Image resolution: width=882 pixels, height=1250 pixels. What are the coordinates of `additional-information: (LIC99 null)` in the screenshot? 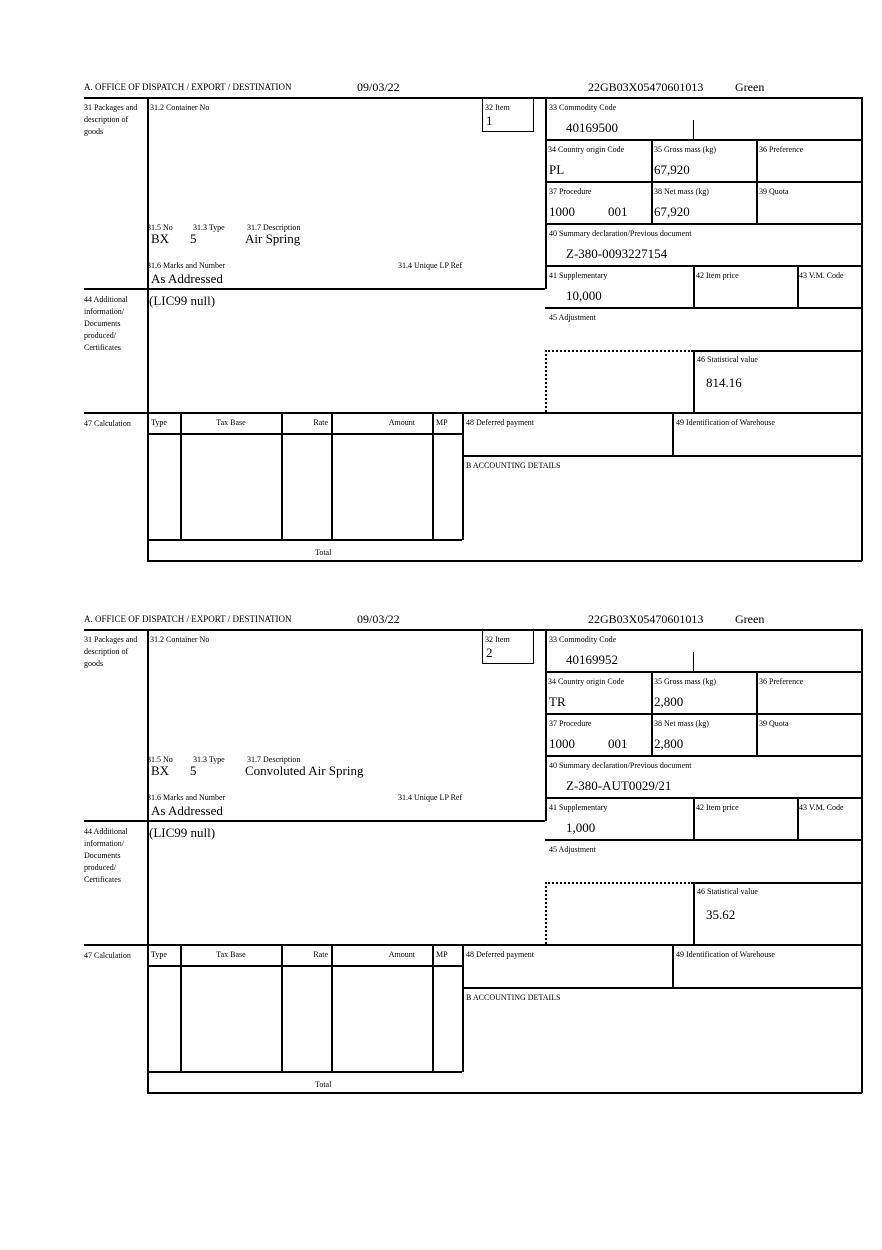 It's located at (182, 832).